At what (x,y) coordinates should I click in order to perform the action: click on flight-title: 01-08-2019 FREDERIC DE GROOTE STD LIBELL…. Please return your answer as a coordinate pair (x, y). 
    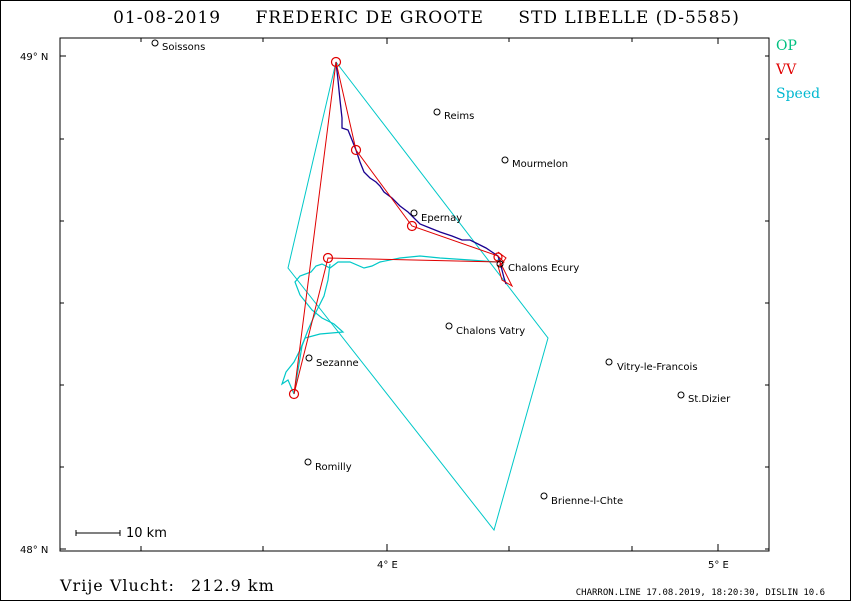
    Looking at the image, I should click on (426, 18).